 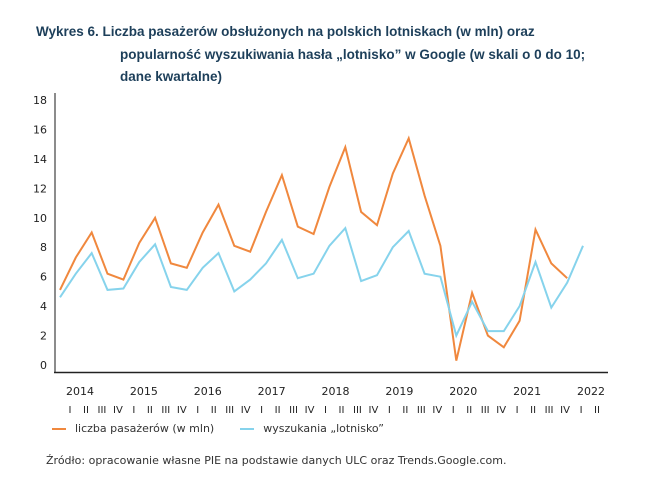 What do you see at coordinates (399, 391) in the screenshot?
I see `x-year-label: 2019` at bounding box center [399, 391].